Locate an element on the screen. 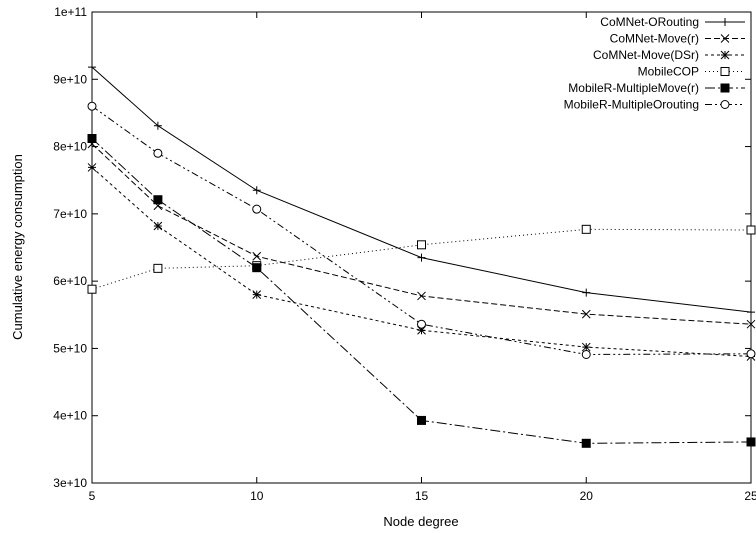 The image size is (756, 533). legend-item: MobileCOP is located at coordinates (691, 72).